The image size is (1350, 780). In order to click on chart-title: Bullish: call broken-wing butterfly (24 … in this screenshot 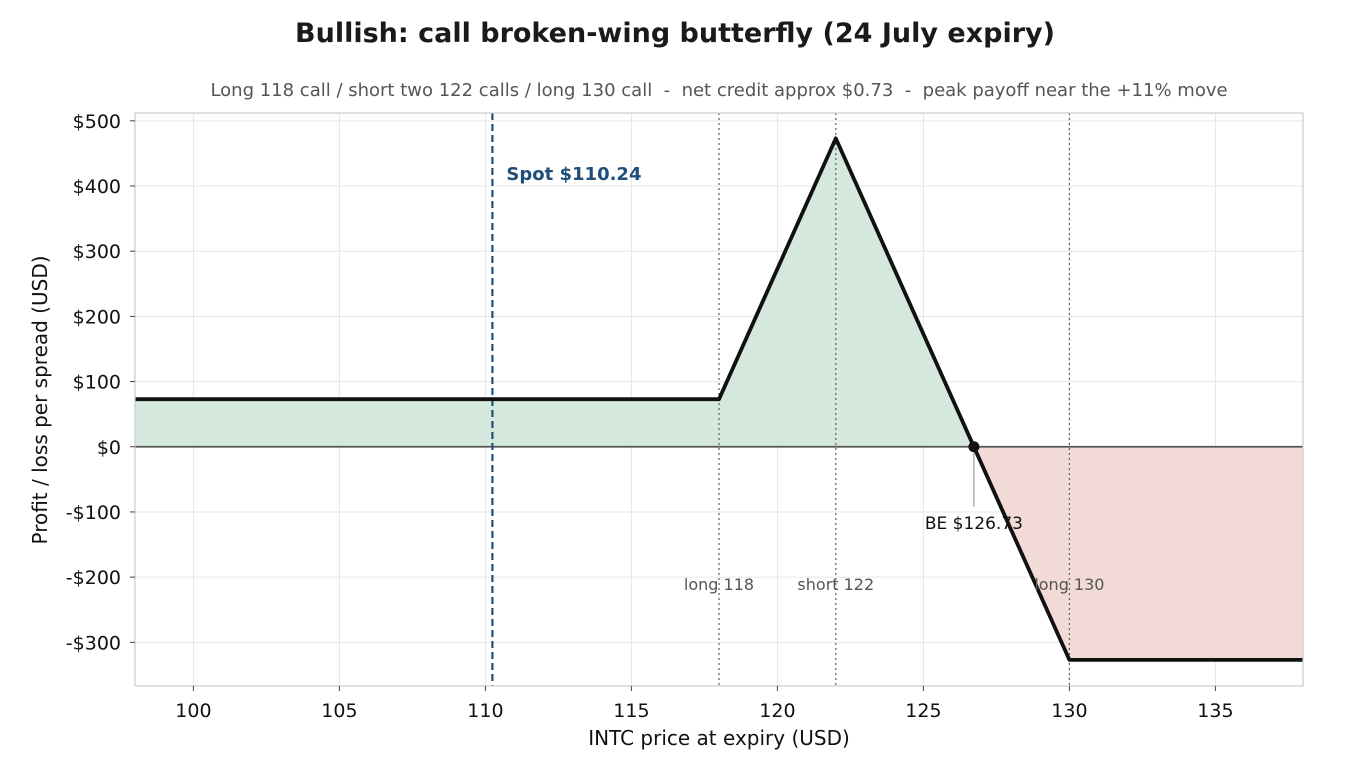, I will do `click(675, 33)`.